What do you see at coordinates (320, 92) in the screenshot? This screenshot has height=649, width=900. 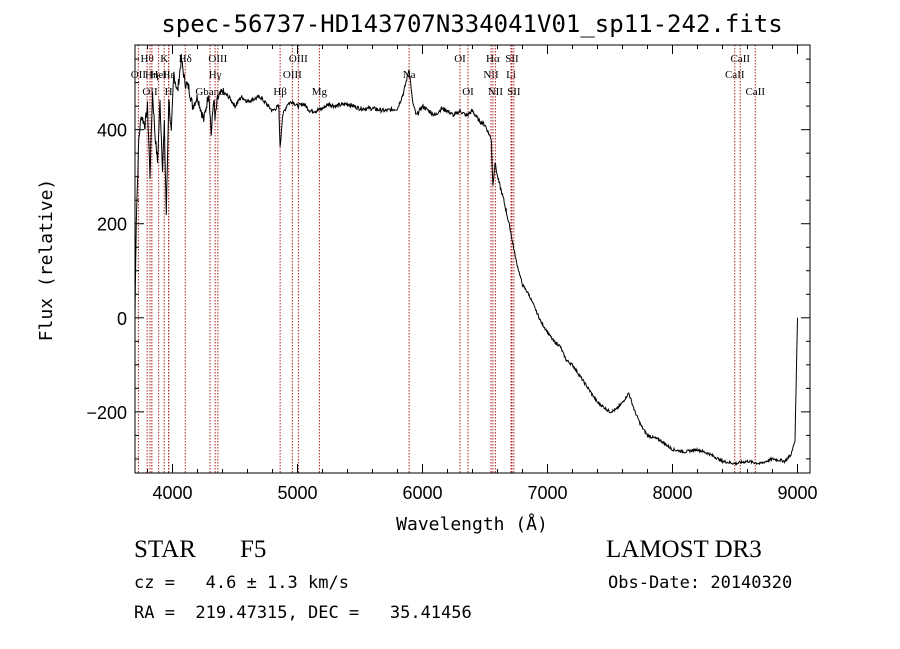 I see `marker-label: Mg` at bounding box center [320, 92].